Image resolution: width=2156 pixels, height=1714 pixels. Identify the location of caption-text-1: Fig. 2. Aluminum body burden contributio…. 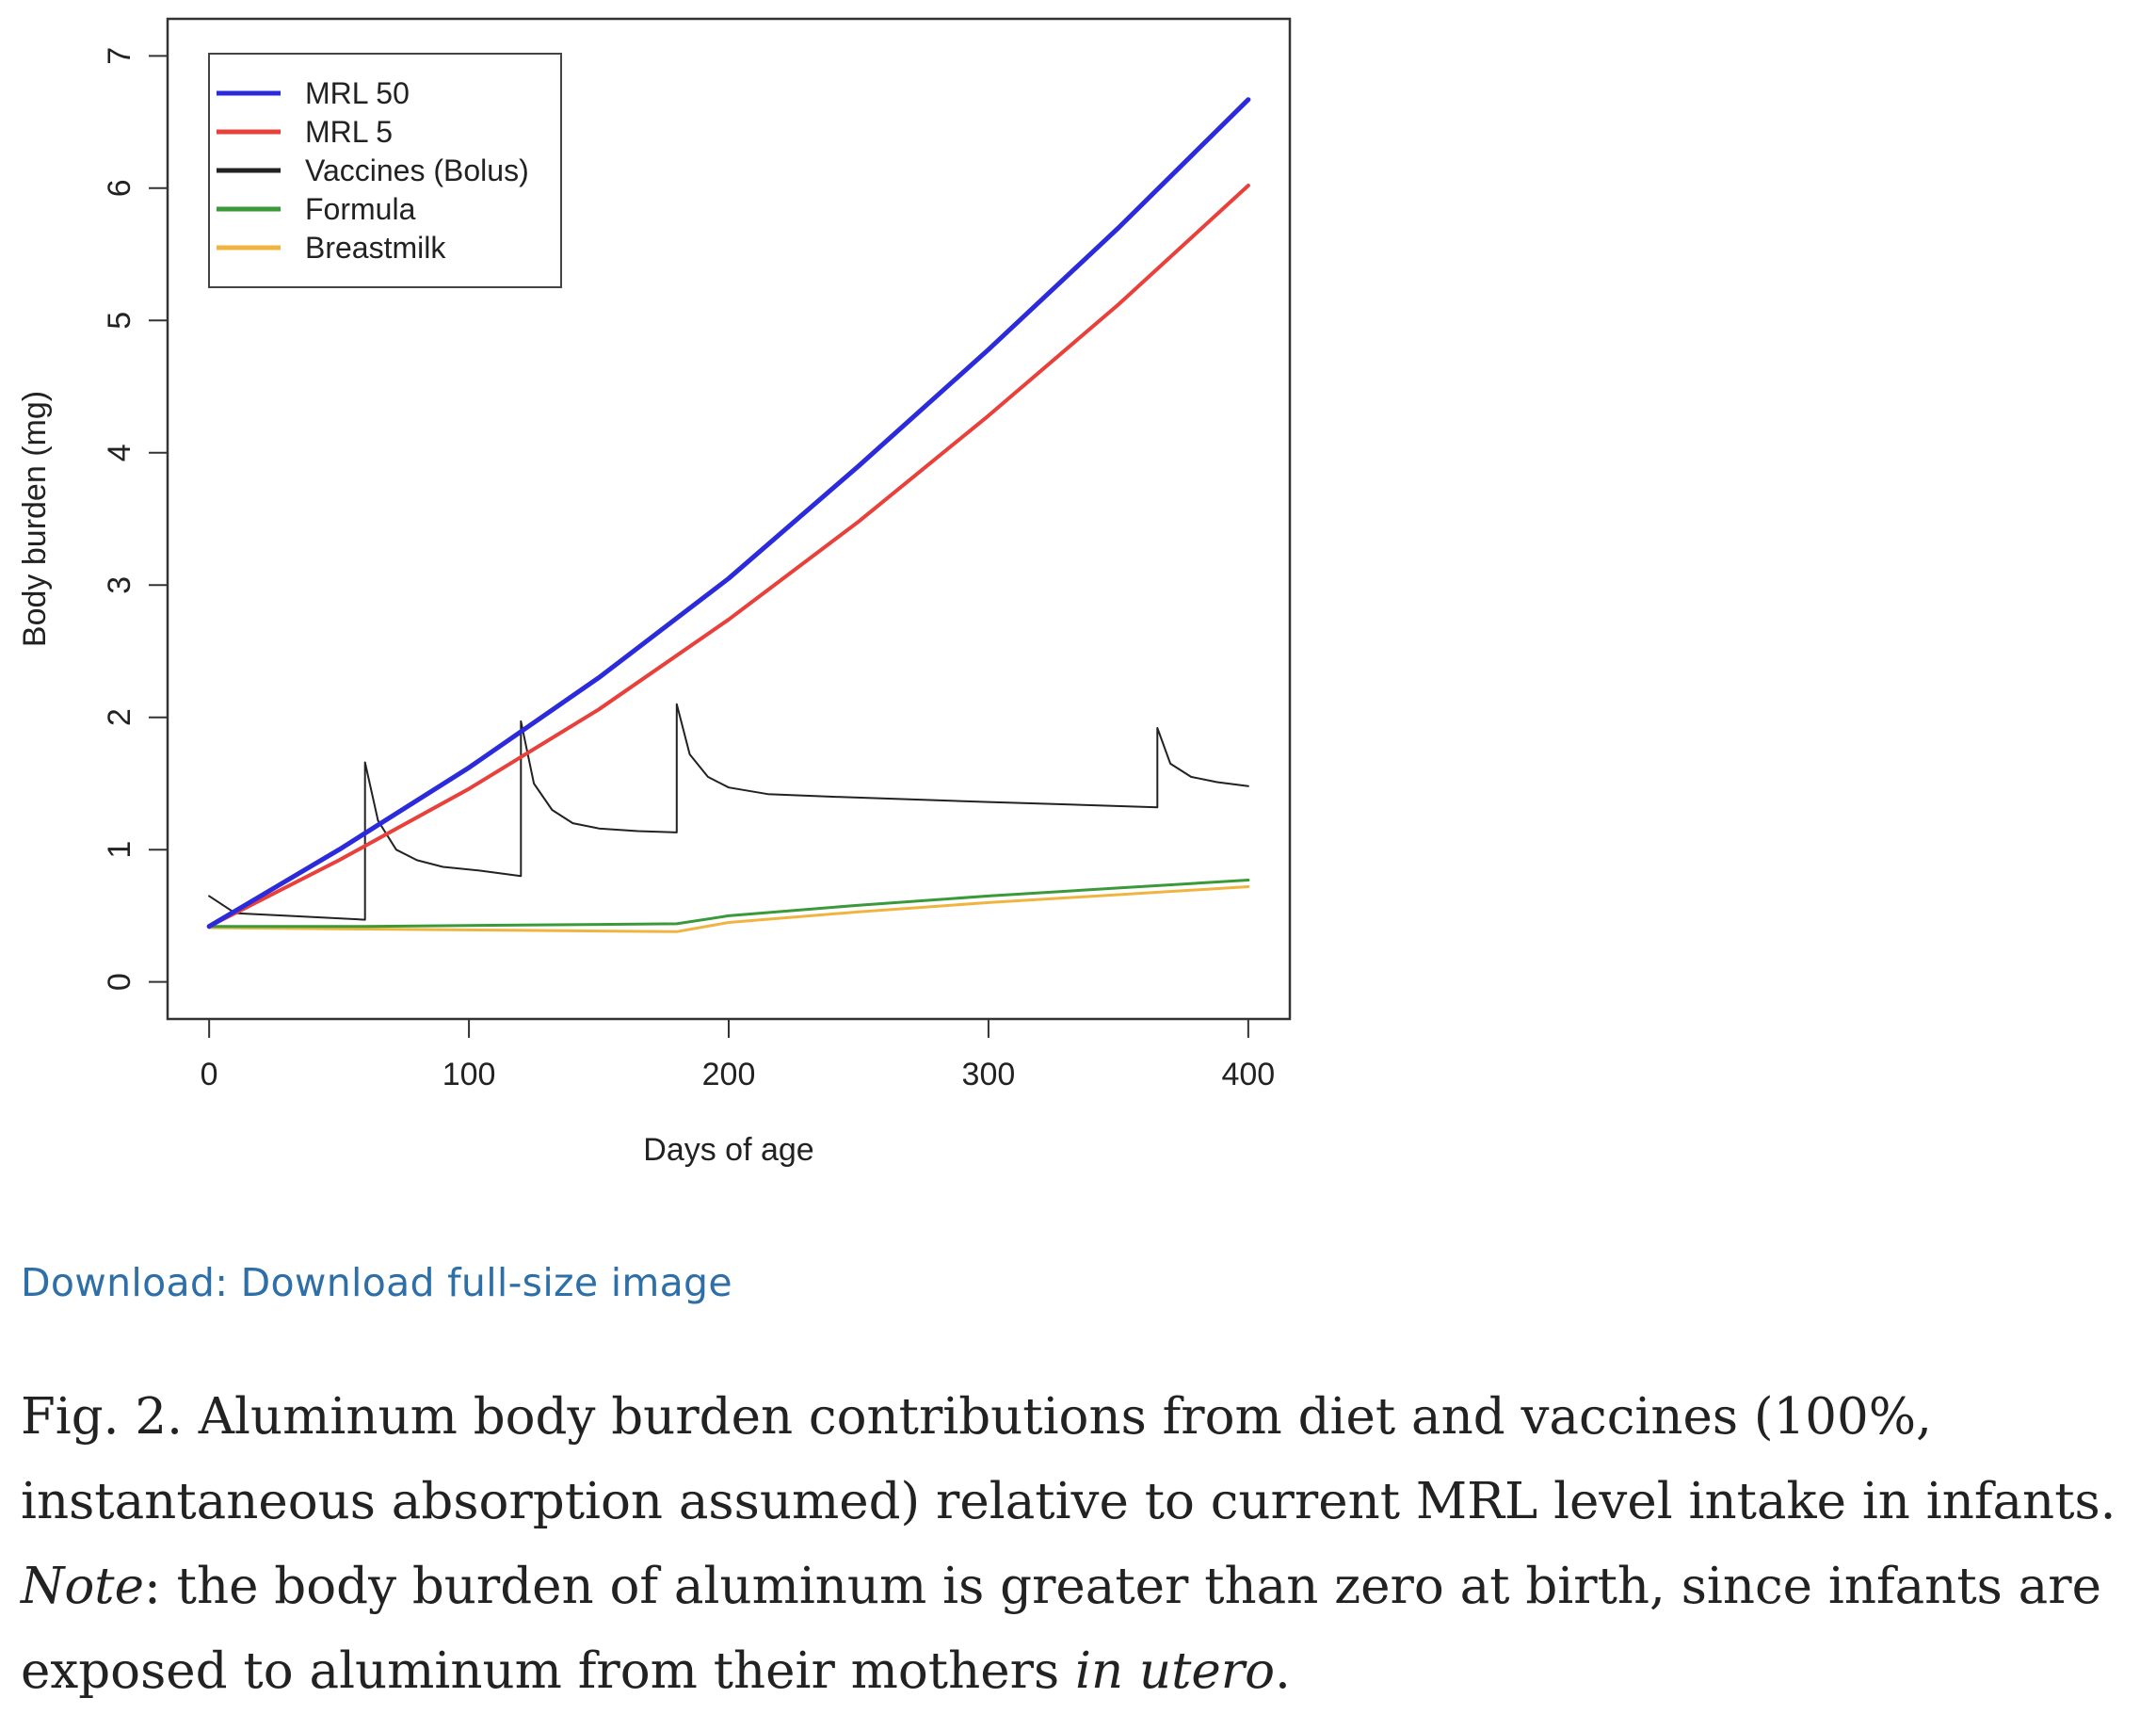
(1068, 1459).